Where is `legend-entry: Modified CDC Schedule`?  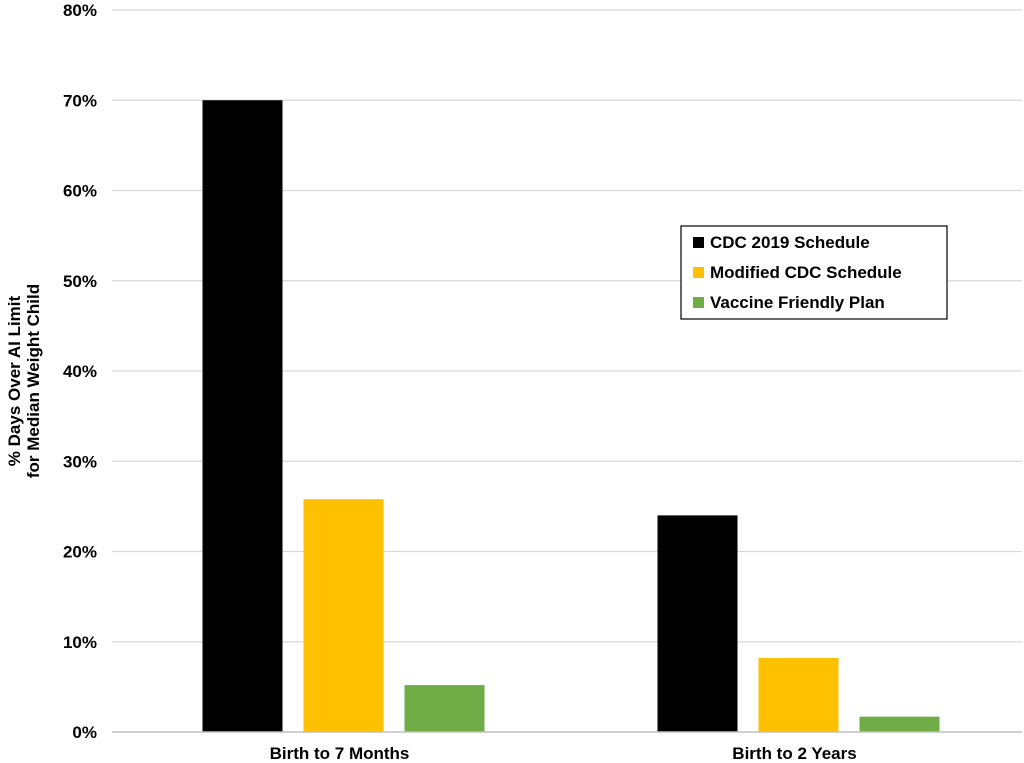
legend-entry: Modified CDC Schedule is located at coordinates (806, 272).